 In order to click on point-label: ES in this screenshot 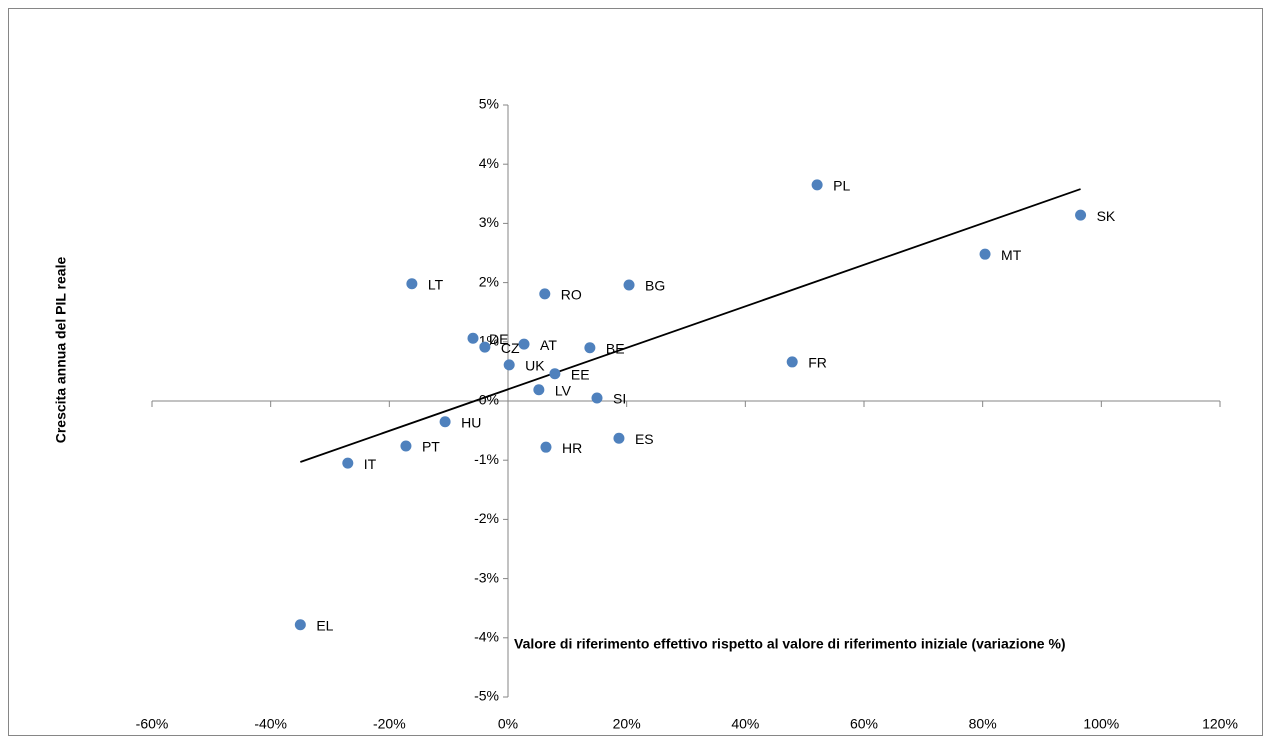, I will do `click(644, 439)`.